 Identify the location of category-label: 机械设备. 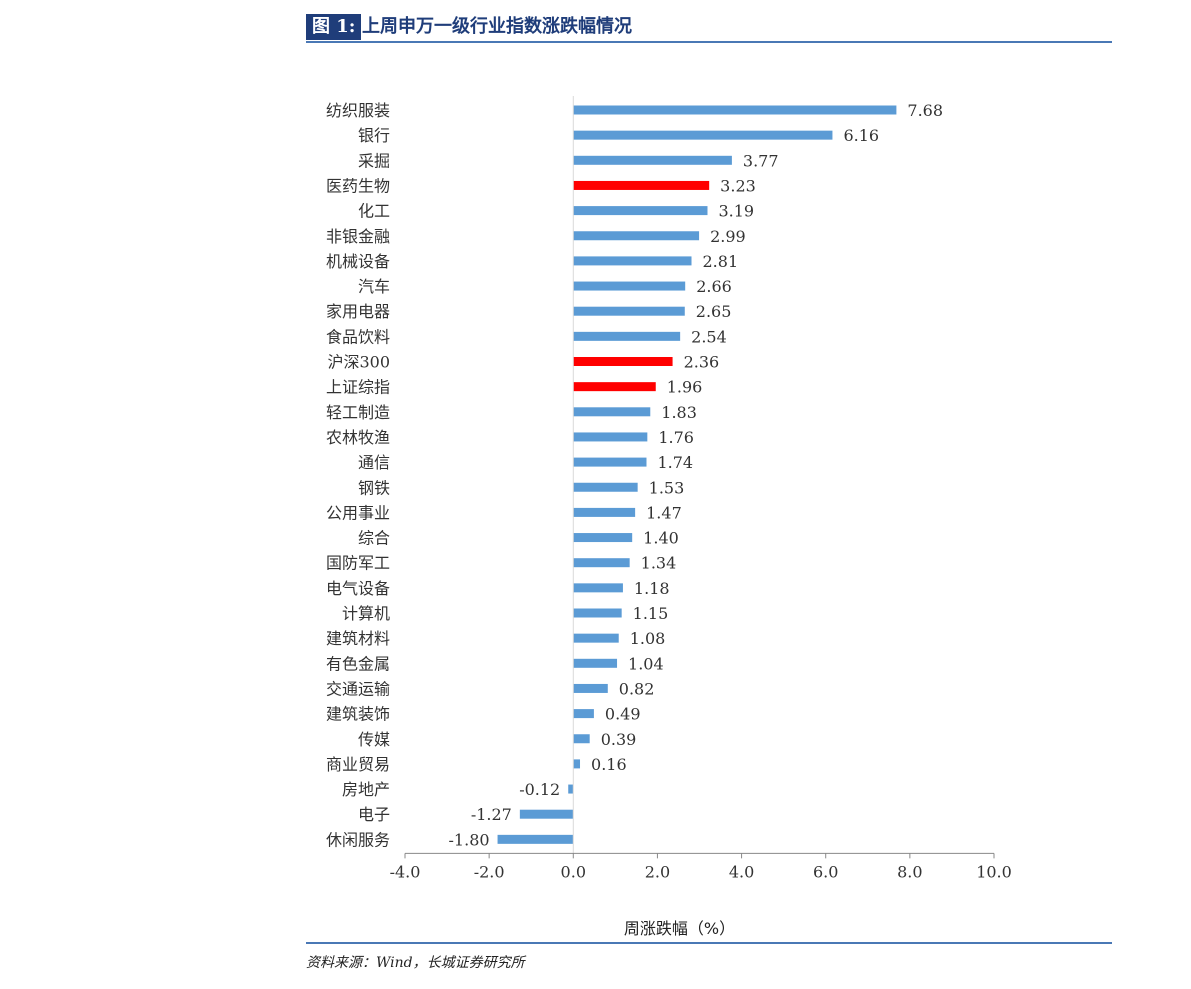
(358, 261).